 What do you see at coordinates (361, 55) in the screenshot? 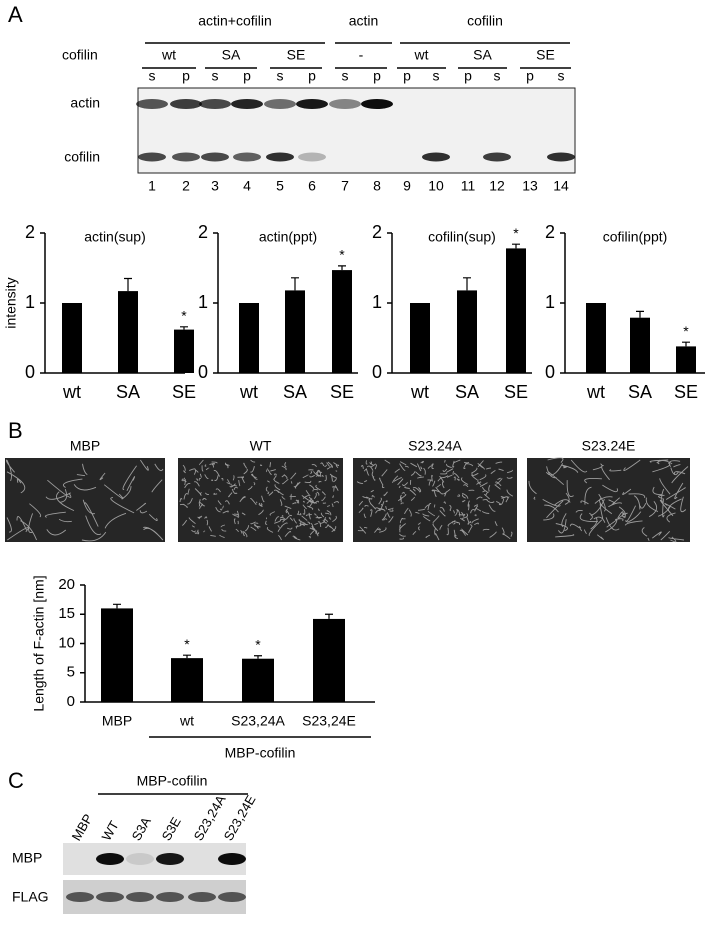
I see `gel-condition: -` at bounding box center [361, 55].